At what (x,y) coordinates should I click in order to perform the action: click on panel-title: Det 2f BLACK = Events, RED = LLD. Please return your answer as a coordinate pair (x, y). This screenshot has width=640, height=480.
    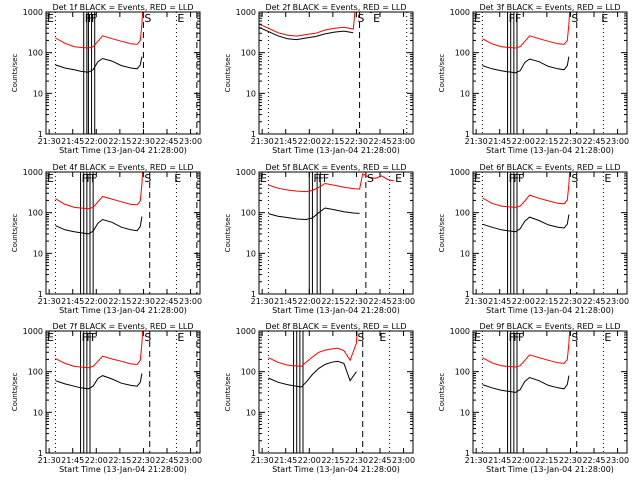
    Looking at the image, I should click on (335, 7).